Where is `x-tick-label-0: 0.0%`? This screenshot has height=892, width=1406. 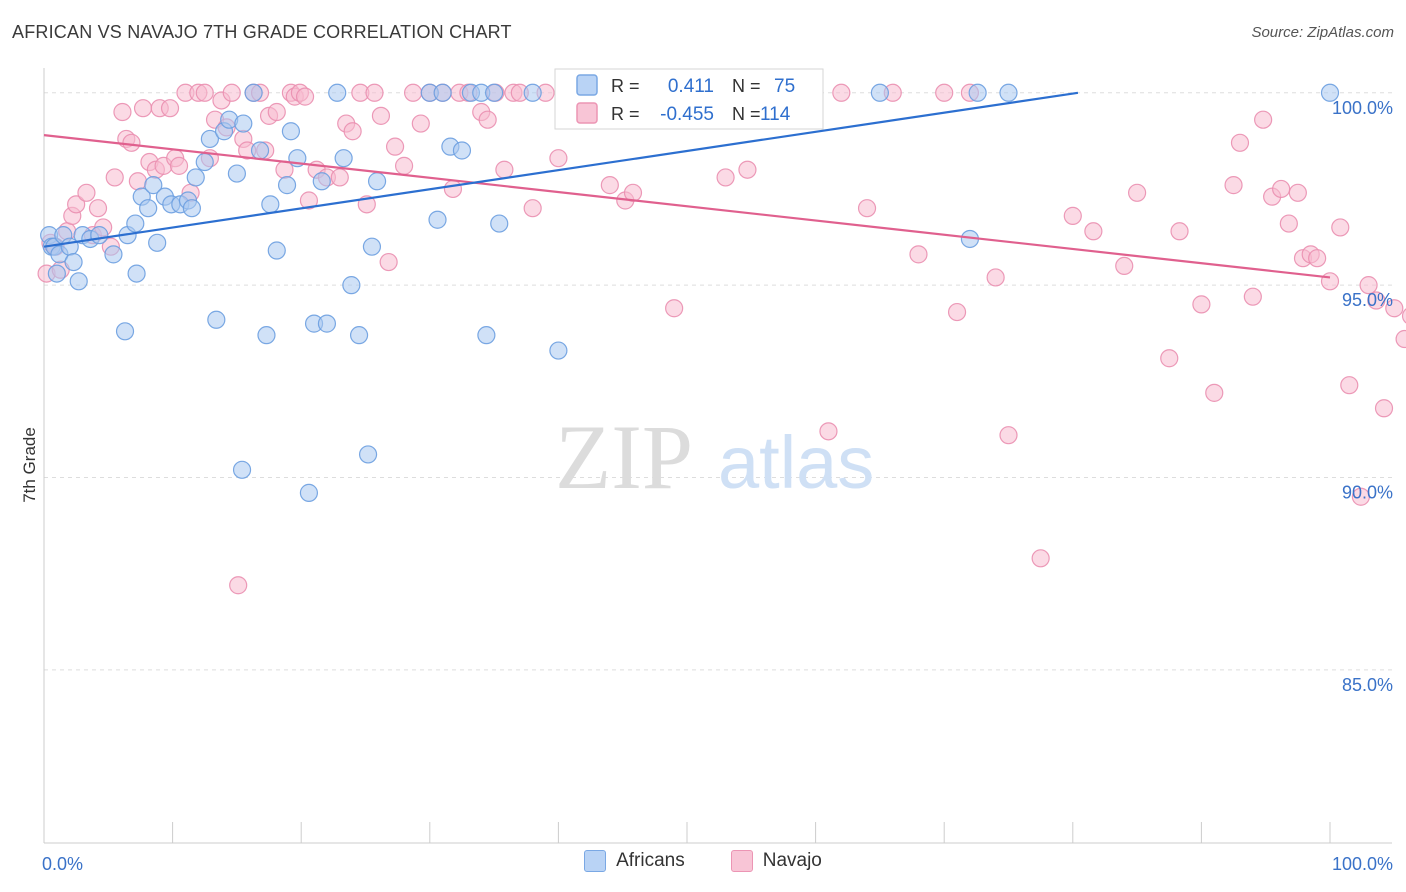
x-tick-label-0: 0.0% is located at coordinates (62, 864).